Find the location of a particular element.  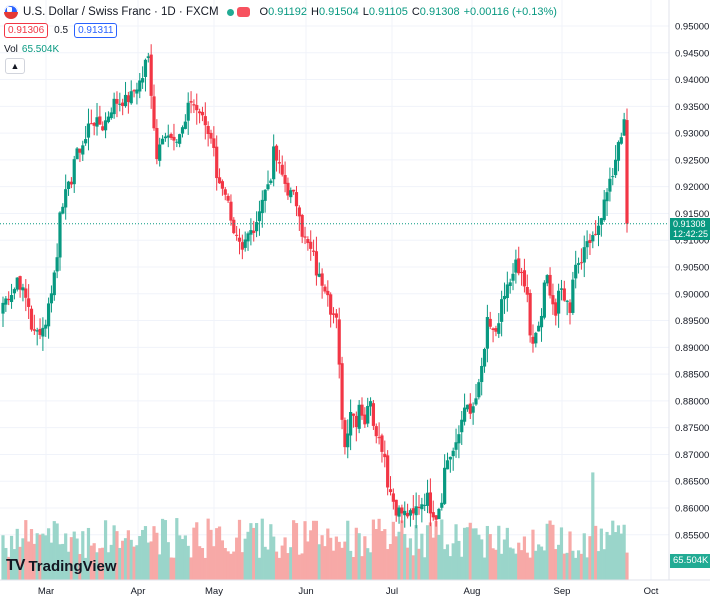

time-tick-label: Mar is located at coordinates (46, 591).